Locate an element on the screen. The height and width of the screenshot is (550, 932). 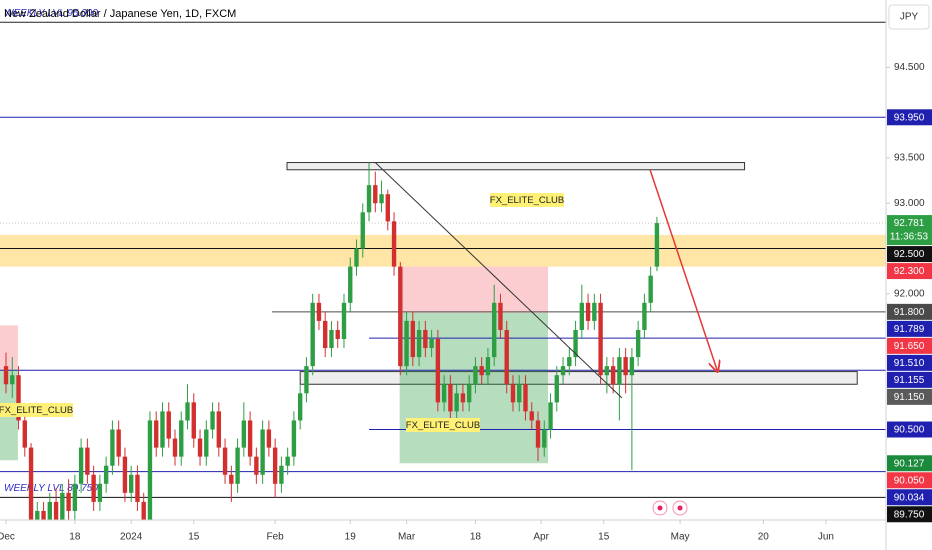
x-tick-label: 19 is located at coordinates (351, 537).